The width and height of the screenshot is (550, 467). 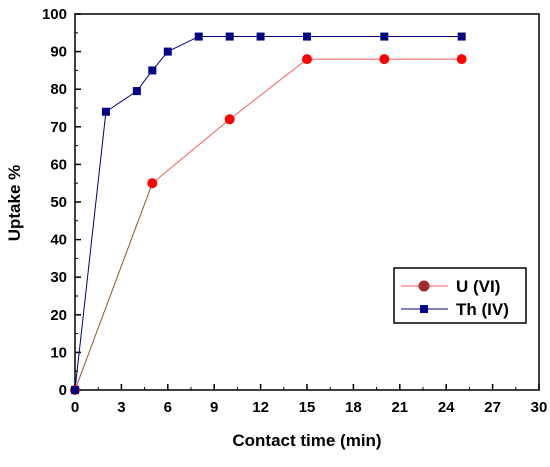 What do you see at coordinates (14, 203) in the screenshot?
I see `y-axis-title: Uptake %` at bounding box center [14, 203].